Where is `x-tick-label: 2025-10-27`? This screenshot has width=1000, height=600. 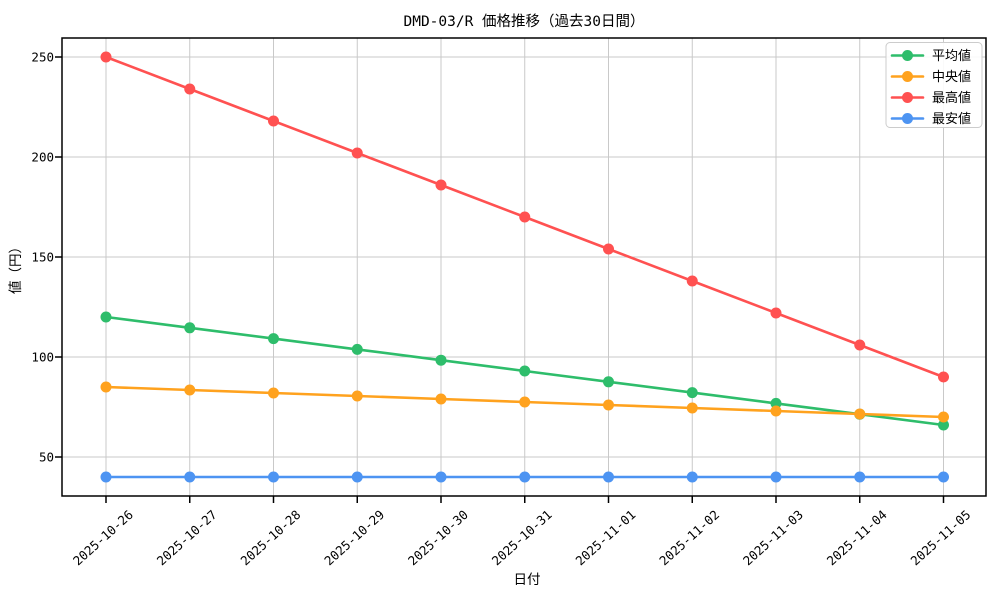 x-tick-label: 2025-10-27 is located at coordinates (187, 538).